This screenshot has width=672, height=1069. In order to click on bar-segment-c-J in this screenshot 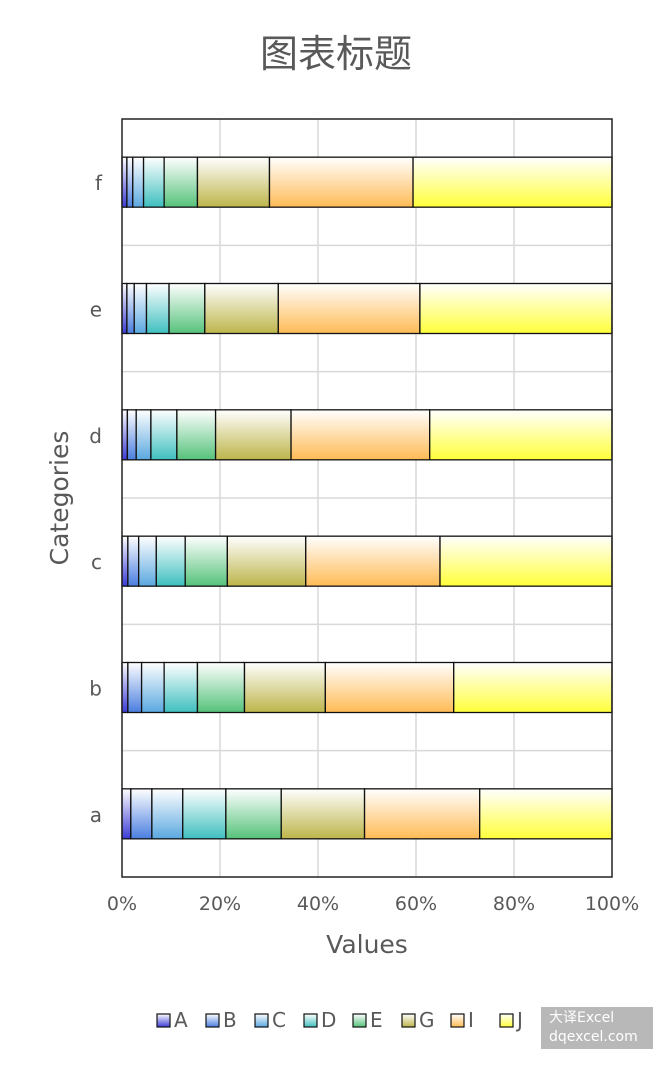, I will do `click(526, 561)`.